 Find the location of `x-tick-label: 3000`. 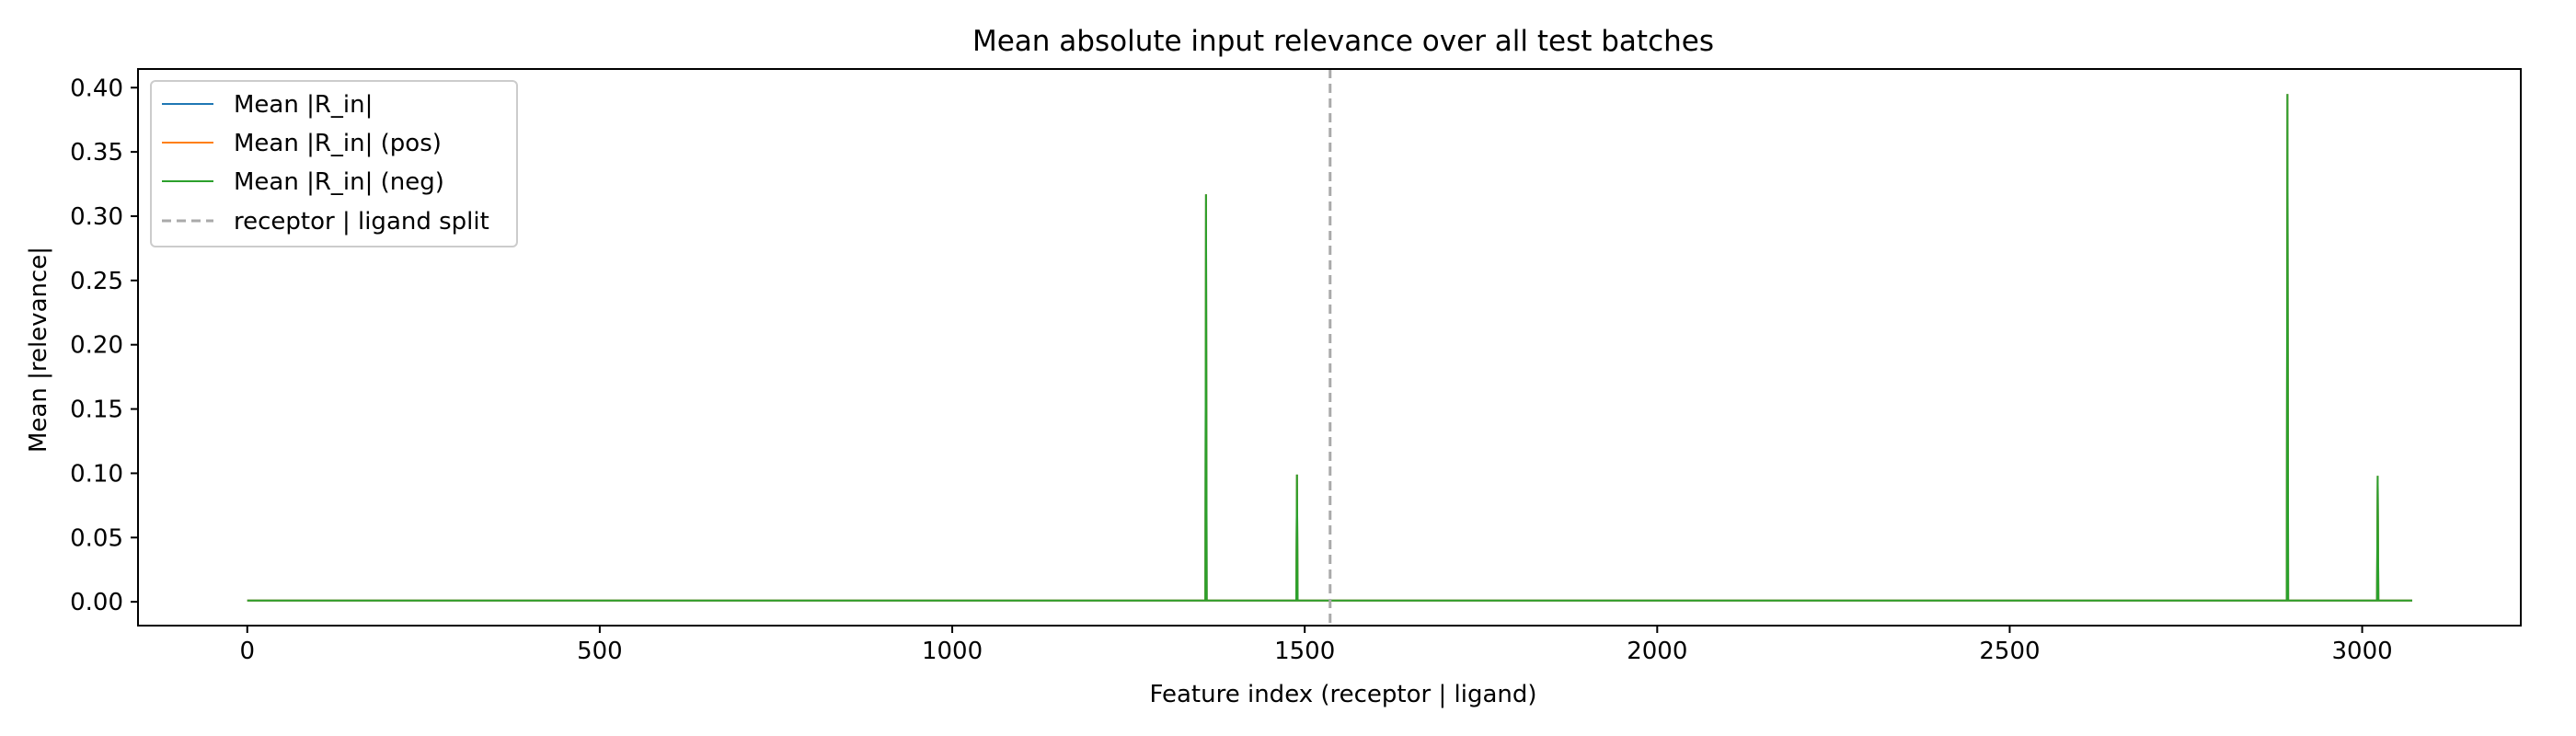

x-tick-label: 3000 is located at coordinates (2362, 651).